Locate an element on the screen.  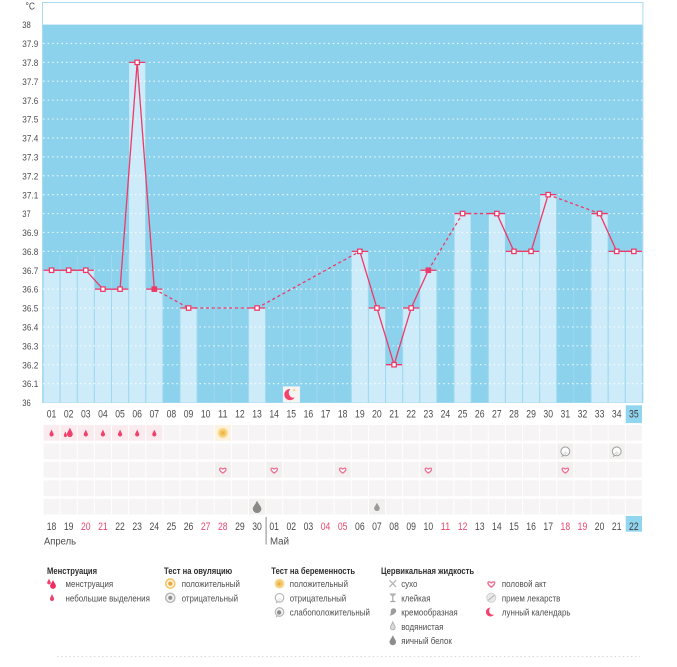
svg-text: 37.5 is located at coordinates (30, 120).